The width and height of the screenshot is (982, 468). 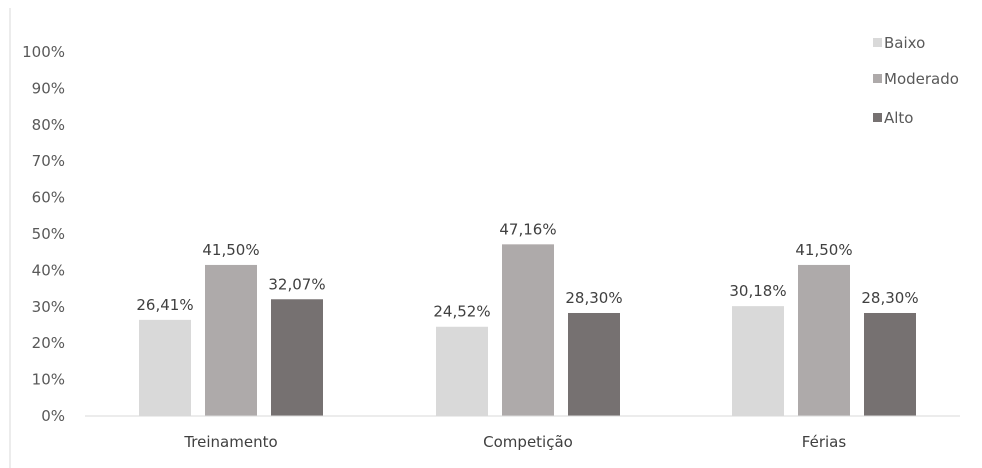 What do you see at coordinates (48, 198) in the screenshot?
I see `y-tick-label: 60%` at bounding box center [48, 198].